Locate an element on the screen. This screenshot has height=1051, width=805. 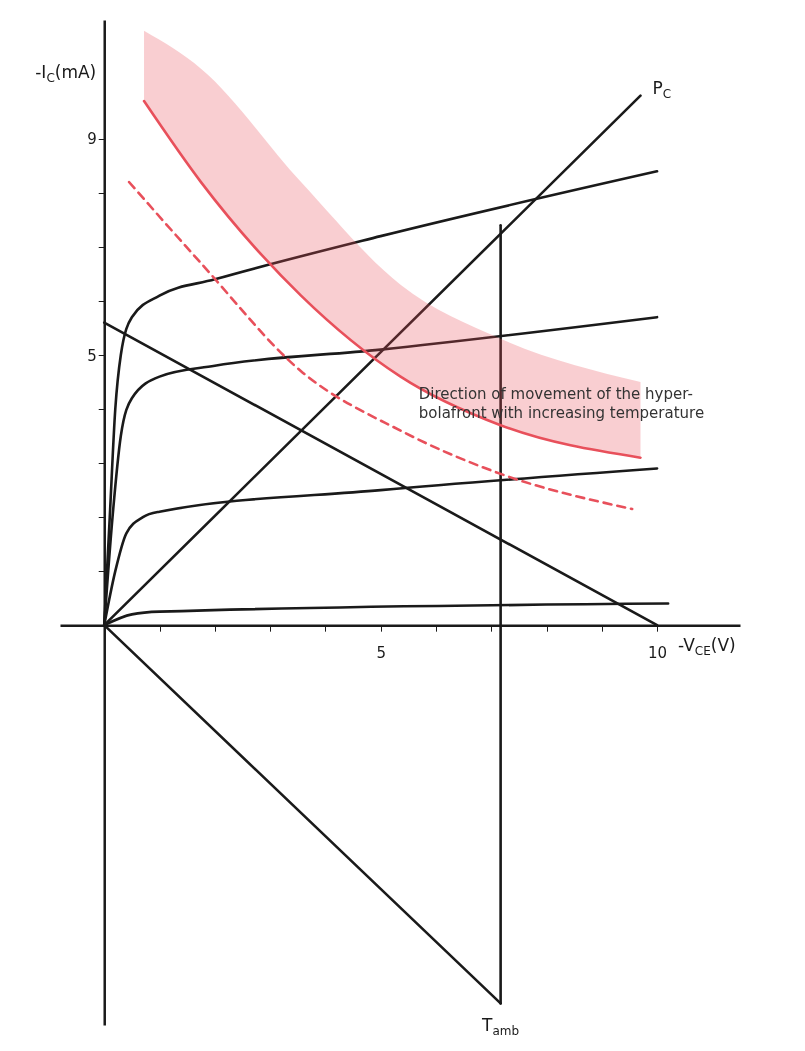
series-label: P$_{C}$ is located at coordinates (662, 89).